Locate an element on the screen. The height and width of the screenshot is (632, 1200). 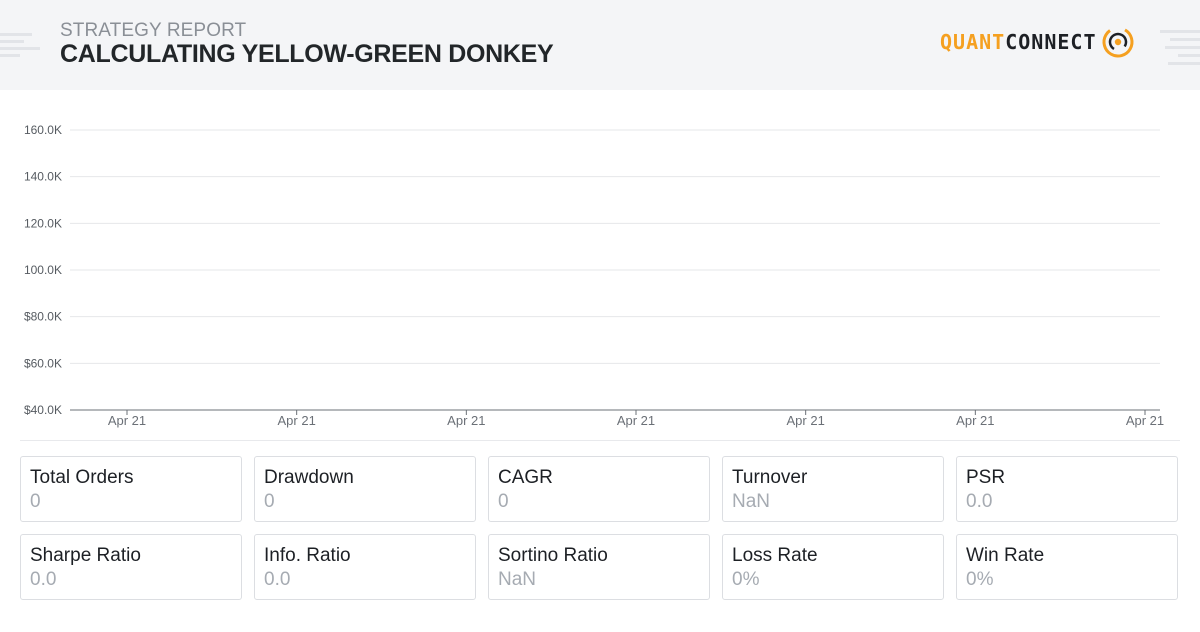
y-tick-label: 100.0K is located at coordinates (43, 270).